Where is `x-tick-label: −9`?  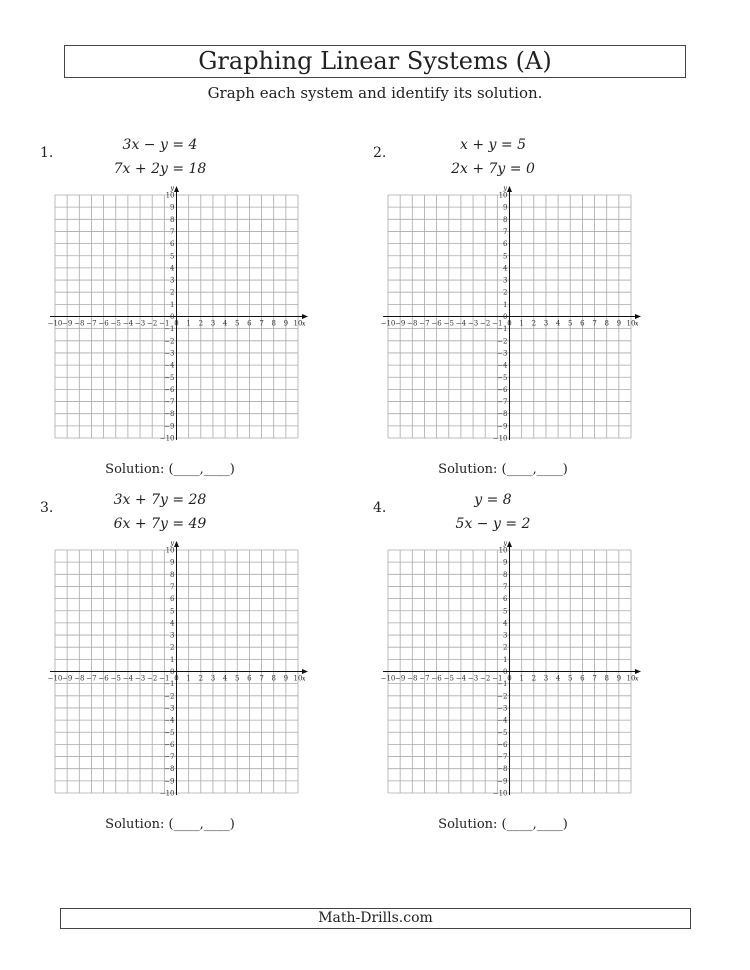 x-tick-label: −9 is located at coordinates (67, 679).